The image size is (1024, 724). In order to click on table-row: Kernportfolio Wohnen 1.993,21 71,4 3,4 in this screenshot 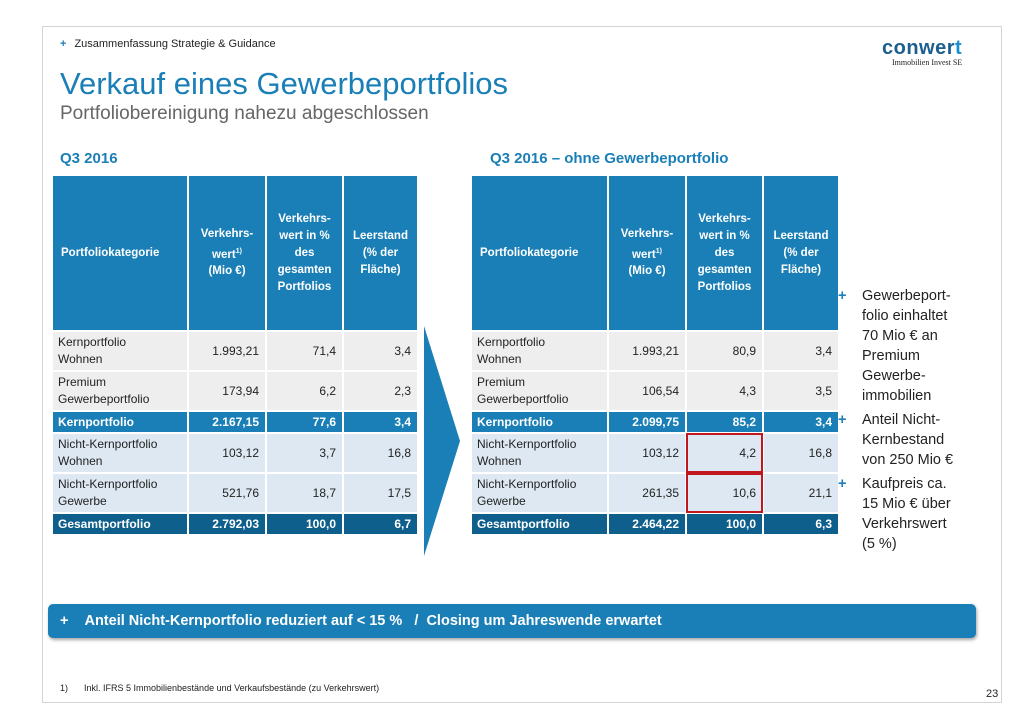, I will do `click(235, 351)`.